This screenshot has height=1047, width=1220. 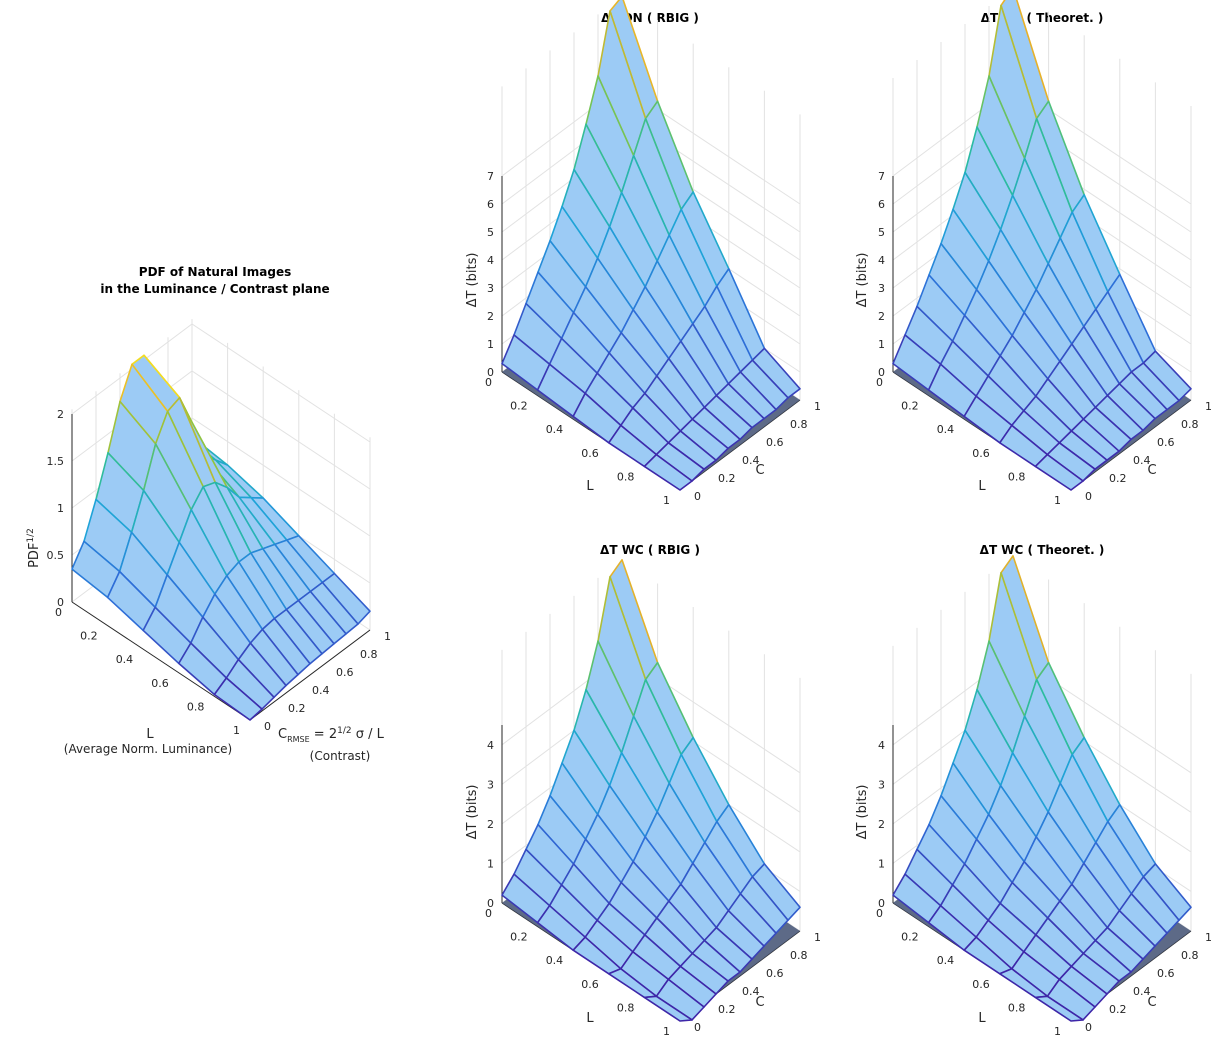 I want to click on dn-rbig-x-axis-label: L, so click(x=590, y=486).